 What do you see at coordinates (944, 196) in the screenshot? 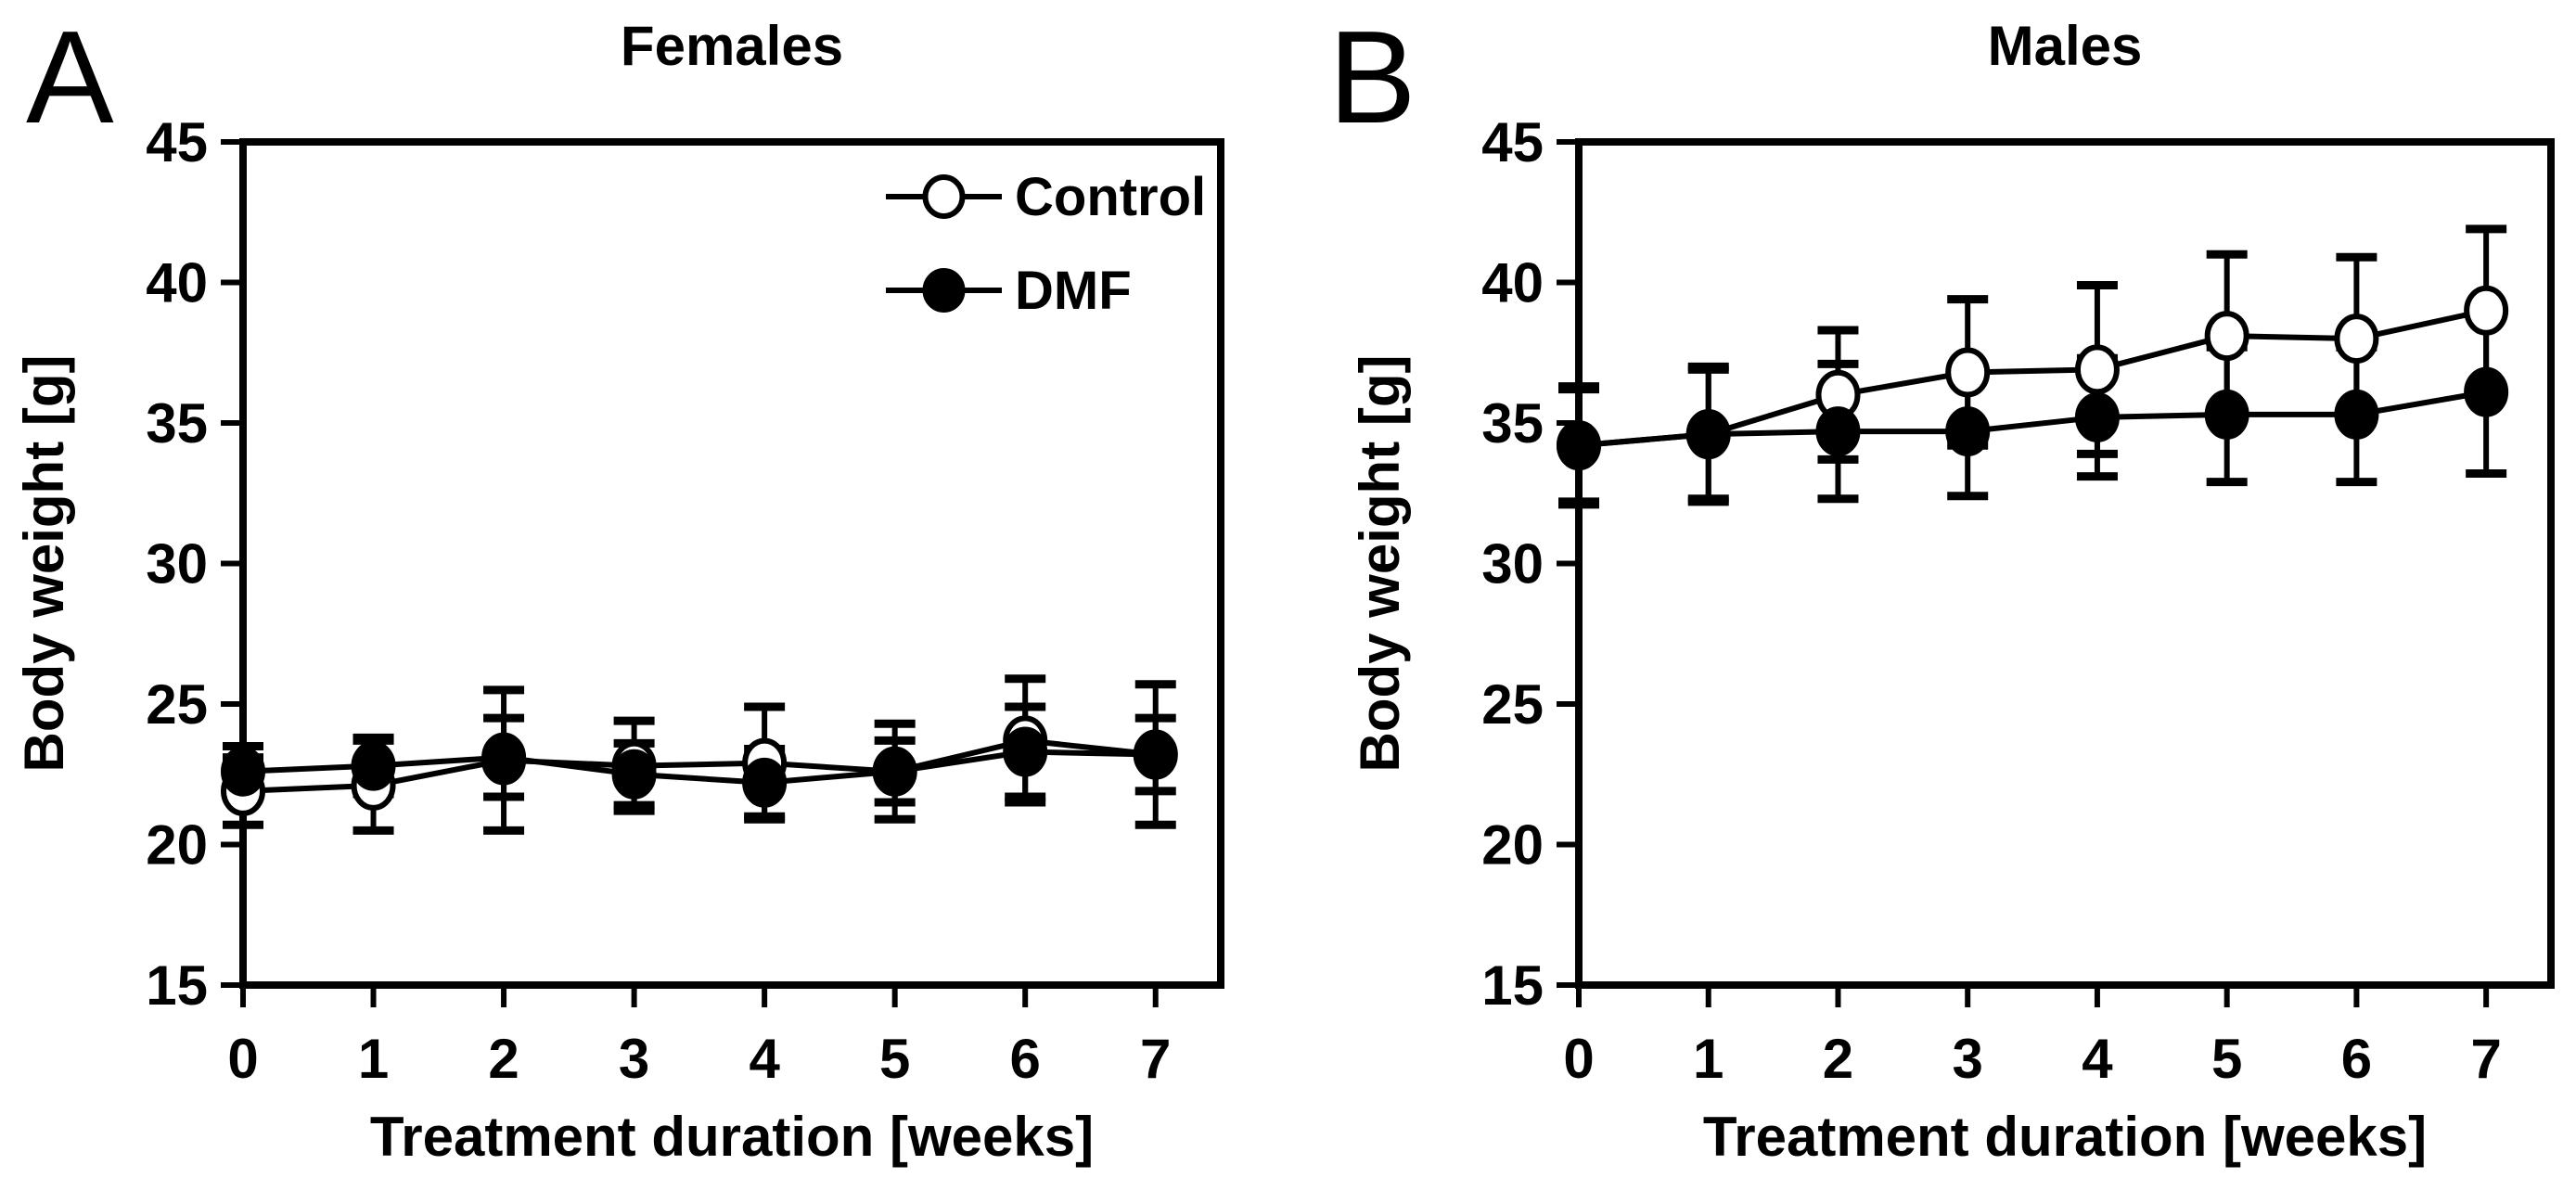
I see `legend-open-circle-icon` at bounding box center [944, 196].